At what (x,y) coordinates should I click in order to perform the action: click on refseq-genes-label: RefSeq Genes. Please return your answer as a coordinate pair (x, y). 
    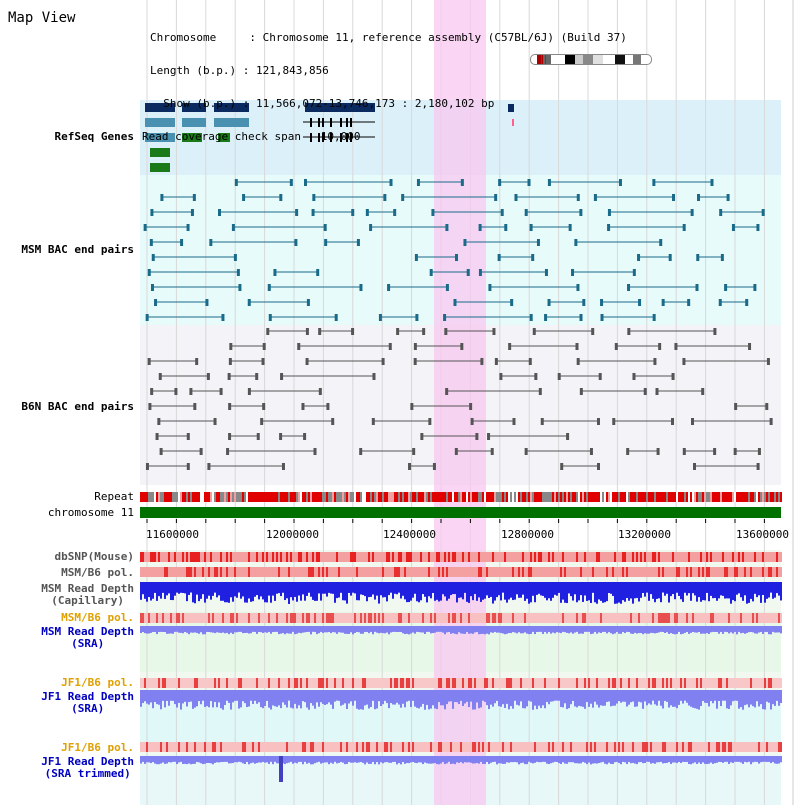
    Looking at the image, I should click on (94, 136).